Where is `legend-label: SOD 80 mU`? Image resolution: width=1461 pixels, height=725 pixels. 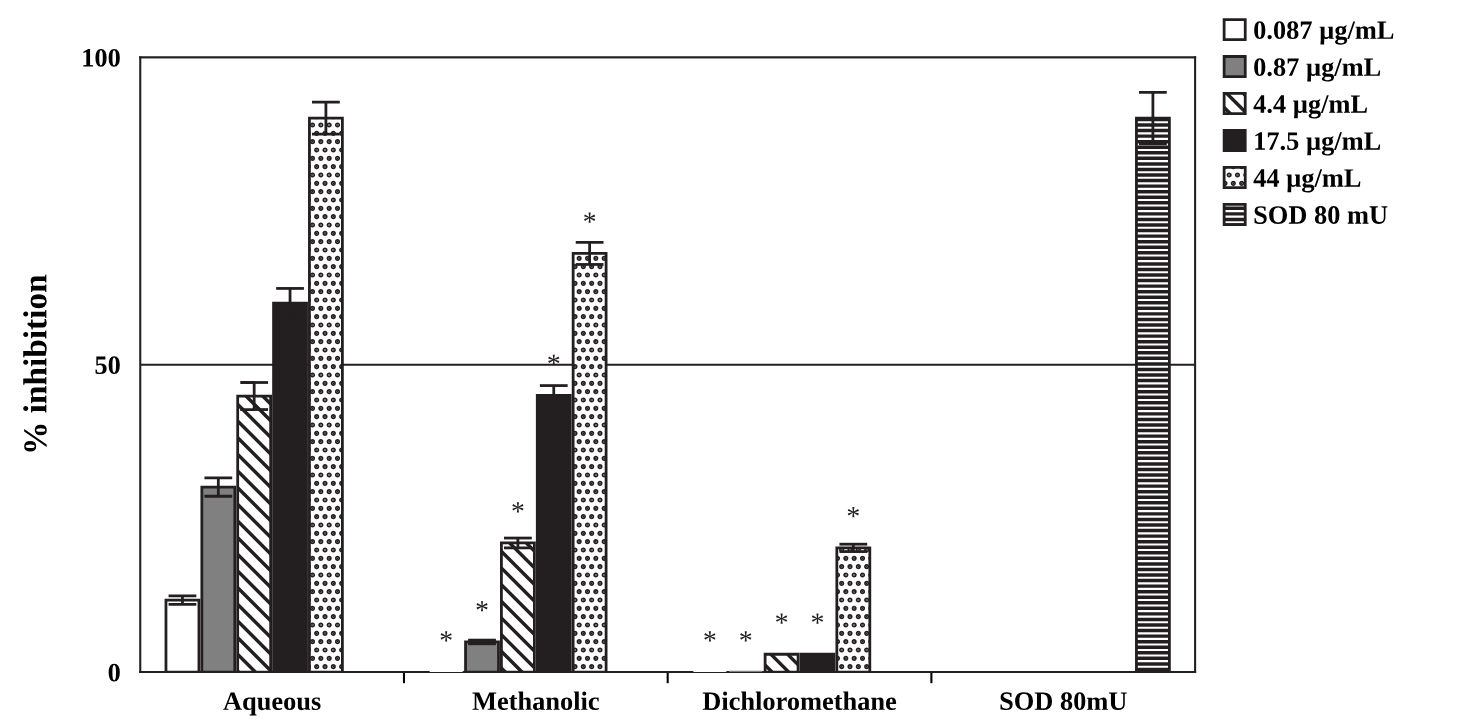 legend-label: SOD 80 mU is located at coordinates (1321, 215).